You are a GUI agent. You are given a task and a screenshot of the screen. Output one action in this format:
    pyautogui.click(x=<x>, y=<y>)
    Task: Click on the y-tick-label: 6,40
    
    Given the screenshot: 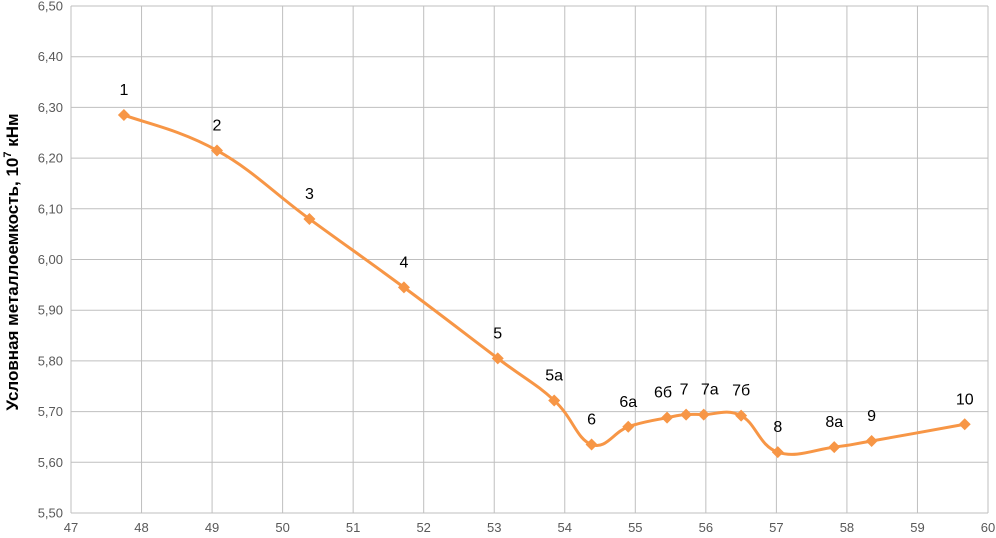 What is the action you would take?
    pyautogui.click(x=50, y=56)
    